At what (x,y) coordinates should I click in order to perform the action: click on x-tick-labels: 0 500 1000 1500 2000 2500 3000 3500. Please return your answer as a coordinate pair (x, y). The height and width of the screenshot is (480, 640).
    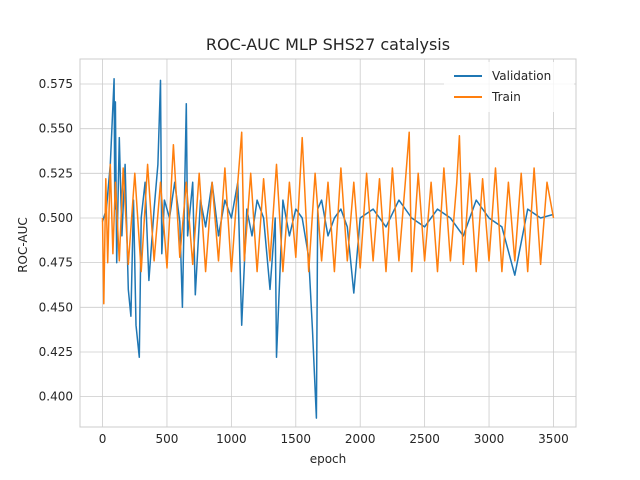
    Looking at the image, I should click on (334, 439).